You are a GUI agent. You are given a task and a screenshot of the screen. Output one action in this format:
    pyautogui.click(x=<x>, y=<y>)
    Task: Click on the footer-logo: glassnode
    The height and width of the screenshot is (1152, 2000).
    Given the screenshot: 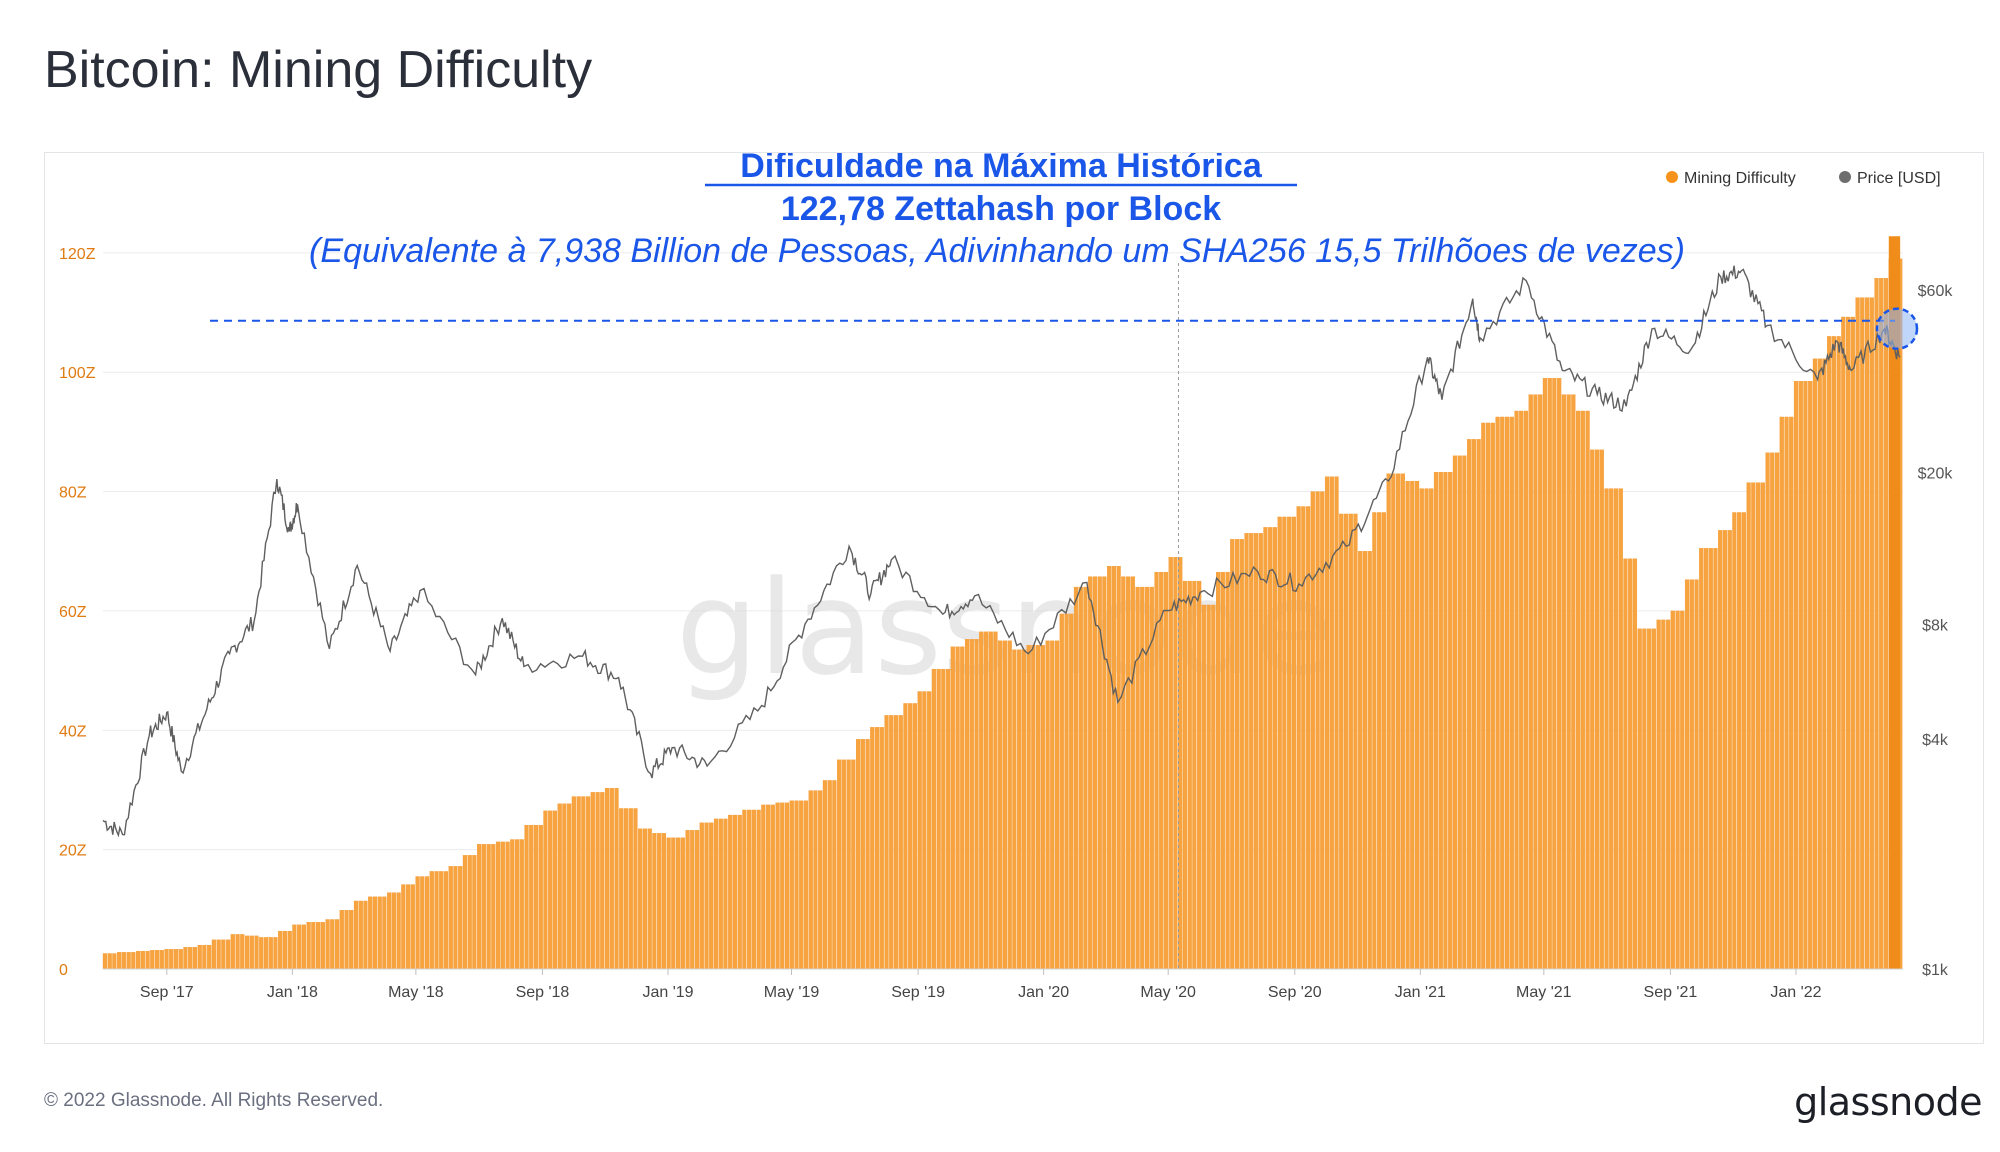 What is the action you would take?
    pyautogui.click(x=1888, y=1102)
    